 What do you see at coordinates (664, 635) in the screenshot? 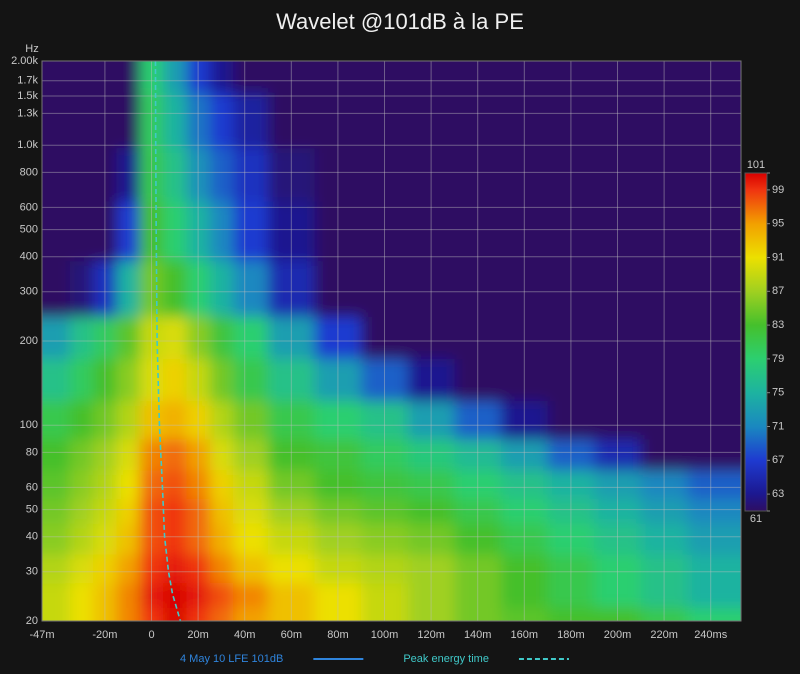
I see `x-tick-label: 220m` at bounding box center [664, 635].